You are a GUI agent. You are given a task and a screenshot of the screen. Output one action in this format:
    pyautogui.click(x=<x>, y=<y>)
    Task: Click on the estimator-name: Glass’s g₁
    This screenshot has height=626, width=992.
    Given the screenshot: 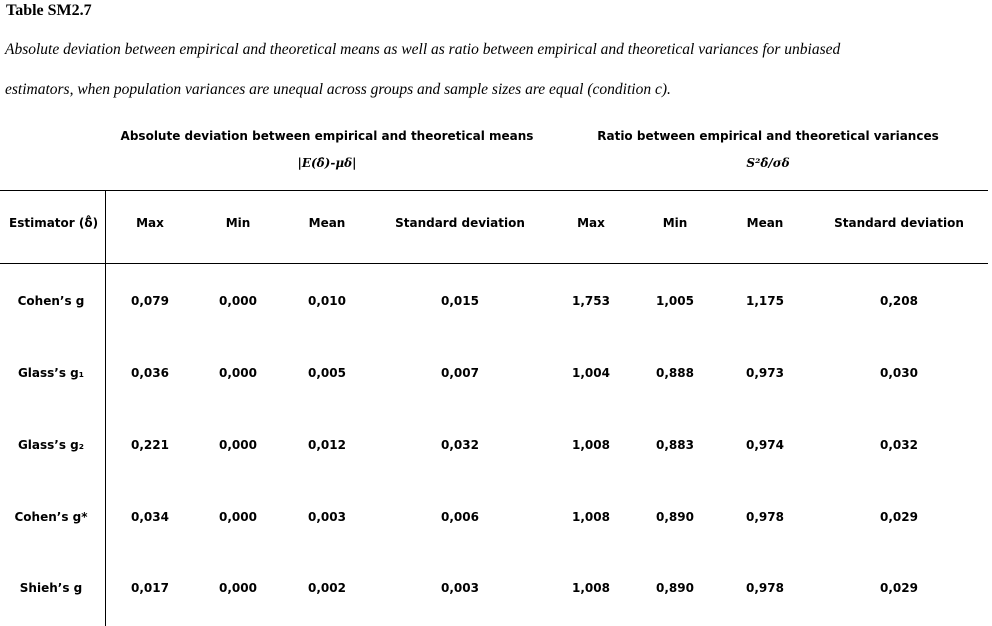 What is the action you would take?
    pyautogui.click(x=51, y=373)
    